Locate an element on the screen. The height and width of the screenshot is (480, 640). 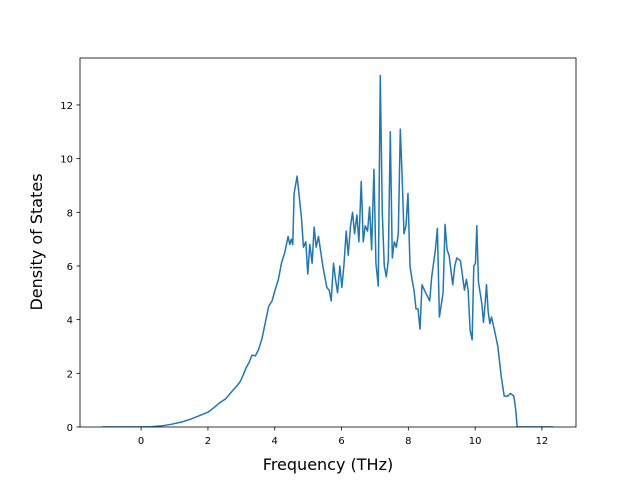
x-tick-label: 8 is located at coordinates (408, 441).